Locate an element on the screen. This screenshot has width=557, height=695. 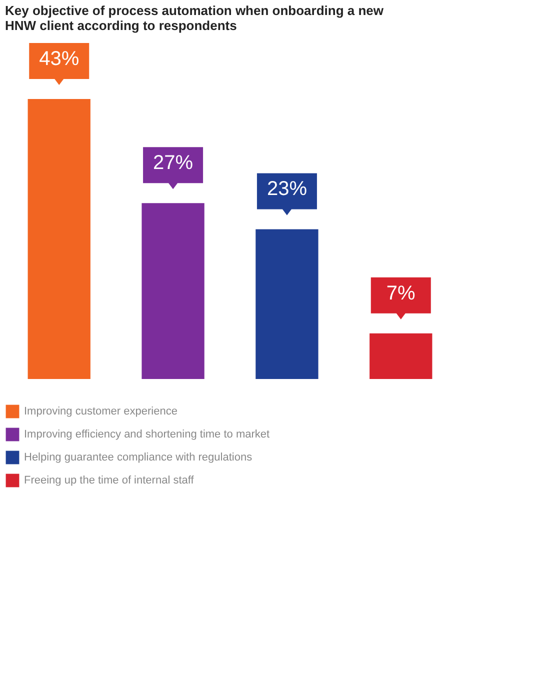
legend-label: Helping guarantee compliance with regulations is located at coordinates (138, 458).